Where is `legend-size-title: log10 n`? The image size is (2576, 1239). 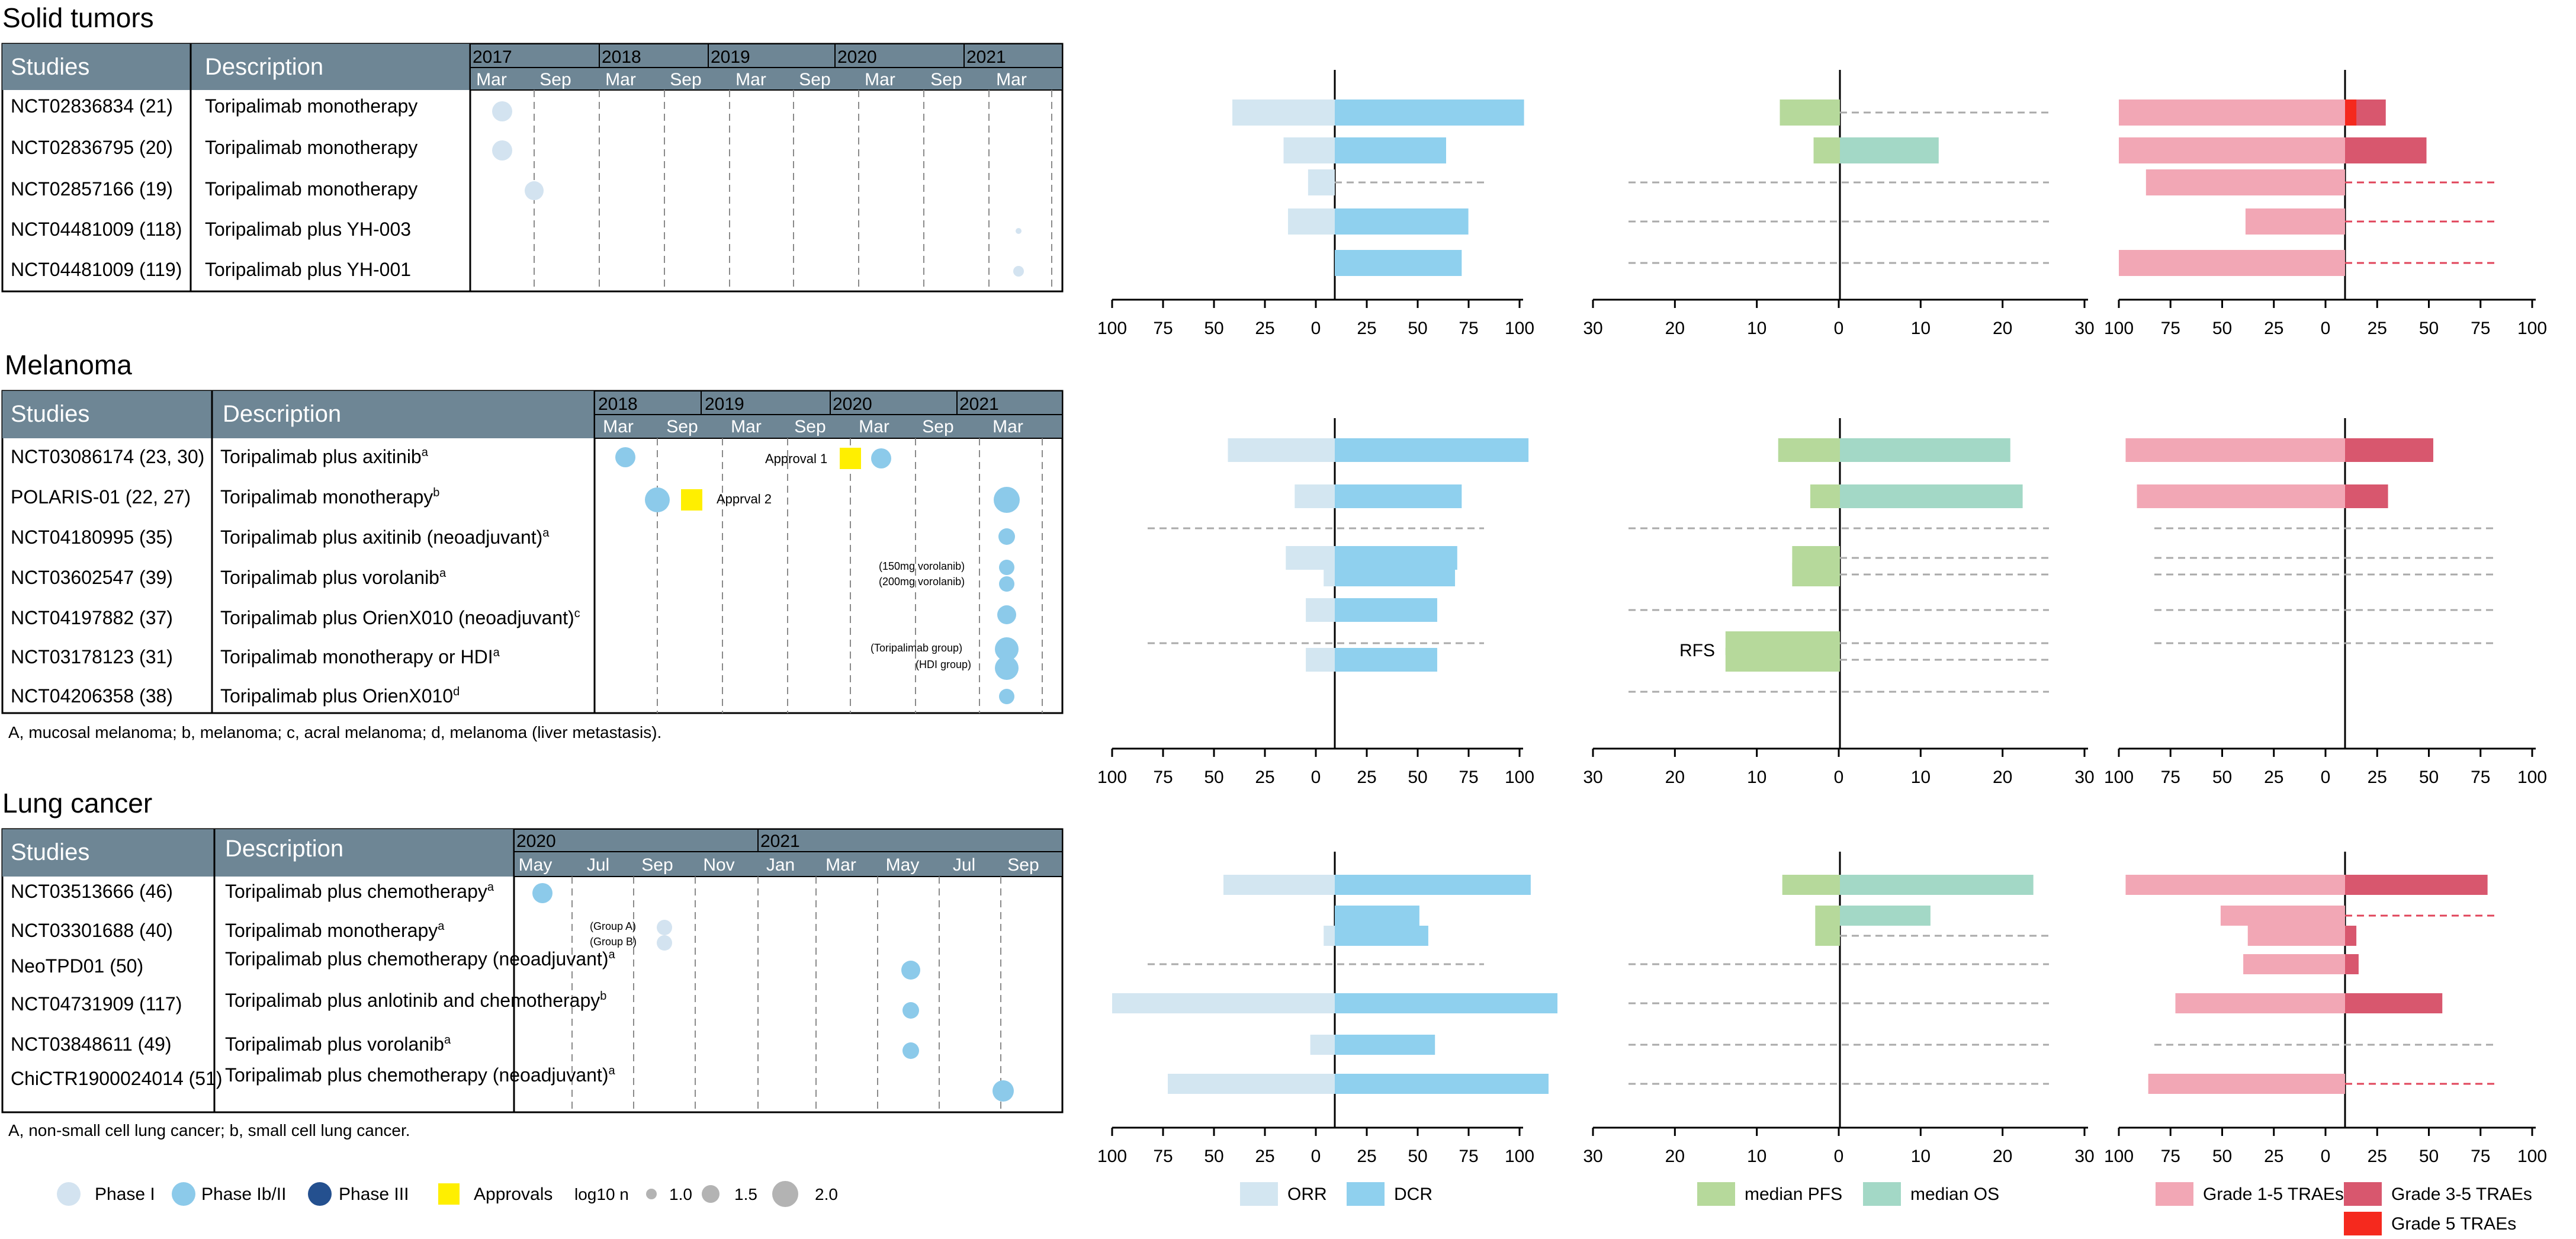
legend-size-title: log10 n is located at coordinates (601, 1194).